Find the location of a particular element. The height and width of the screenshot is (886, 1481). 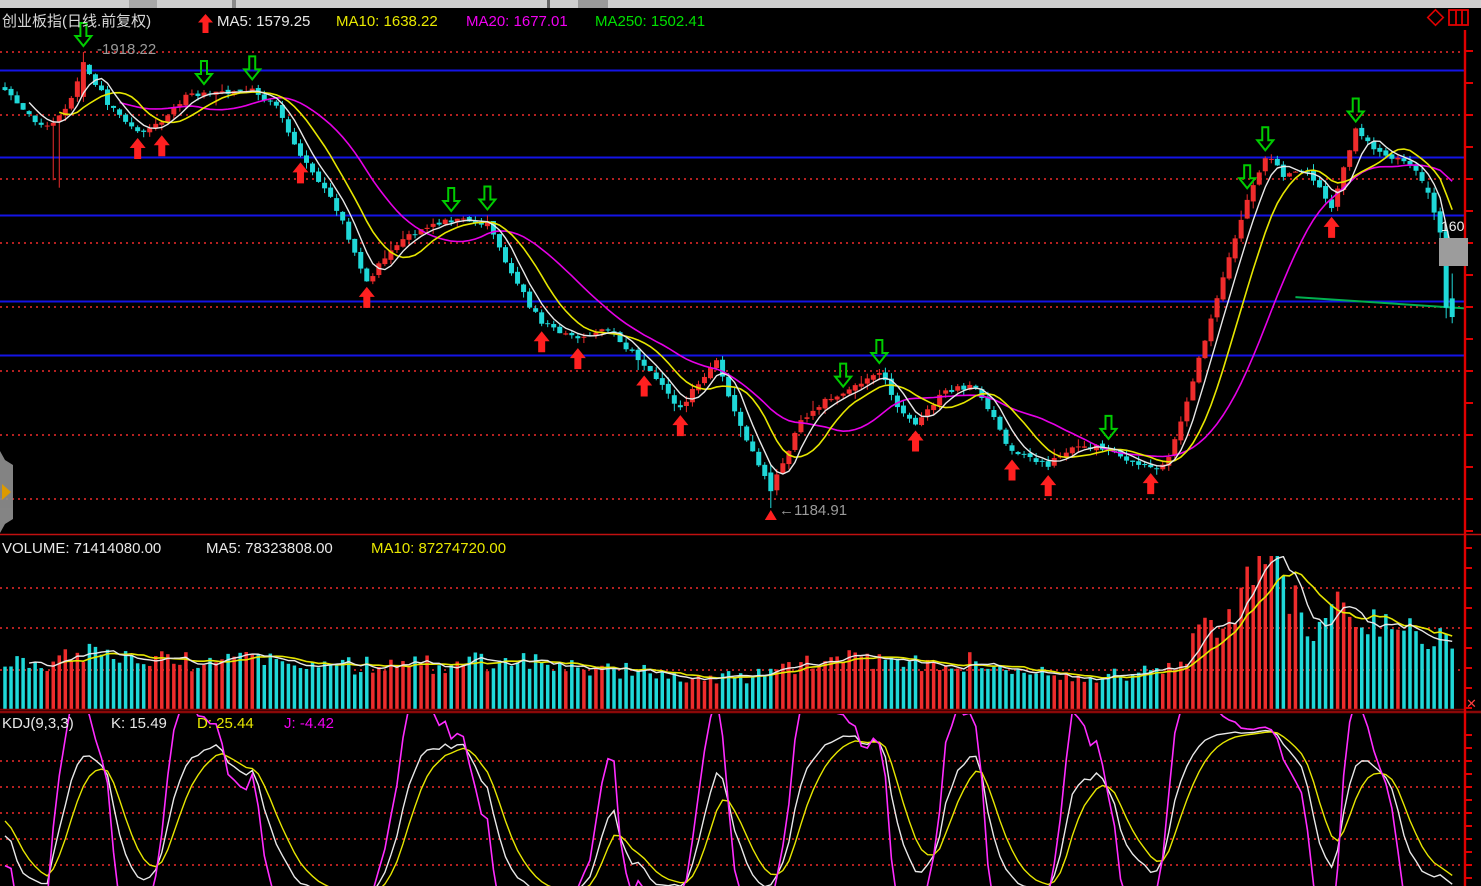

volume-ma10-legend: MA10: 87274720.00 is located at coordinates (439, 548).